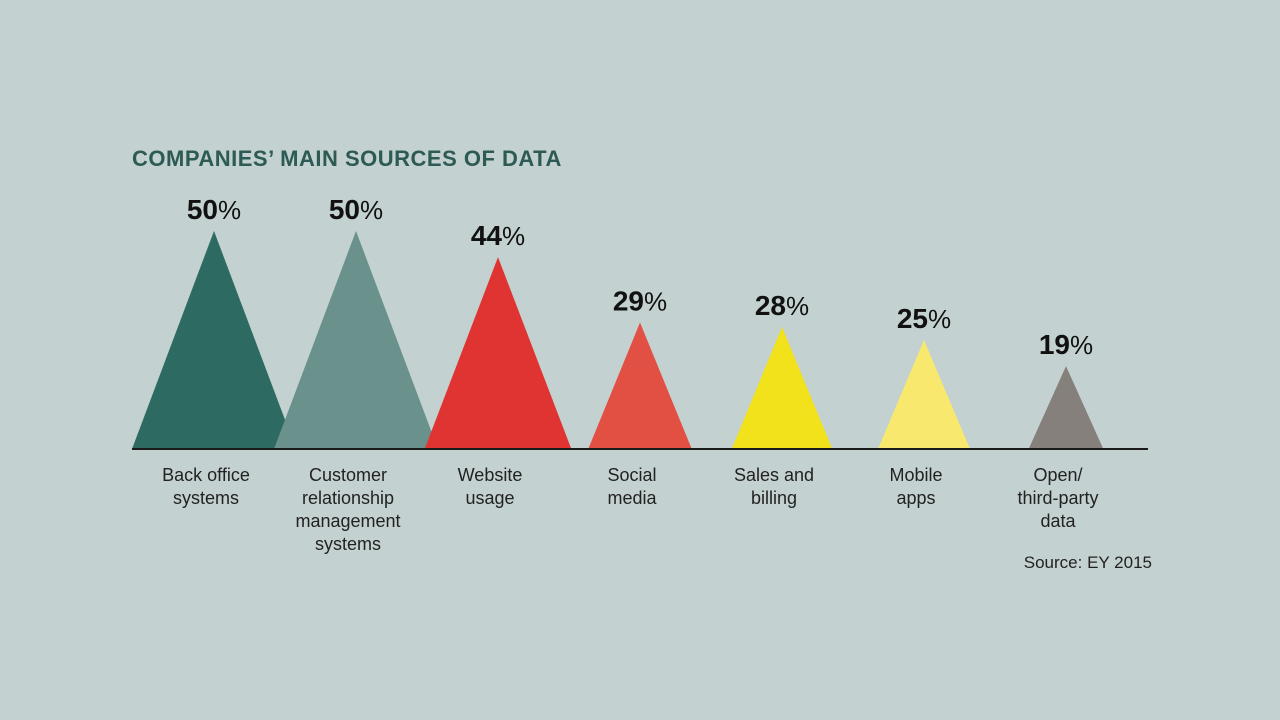 The height and width of the screenshot is (720, 1280). I want to click on category-label-3-line-1: Website, so click(490, 475).